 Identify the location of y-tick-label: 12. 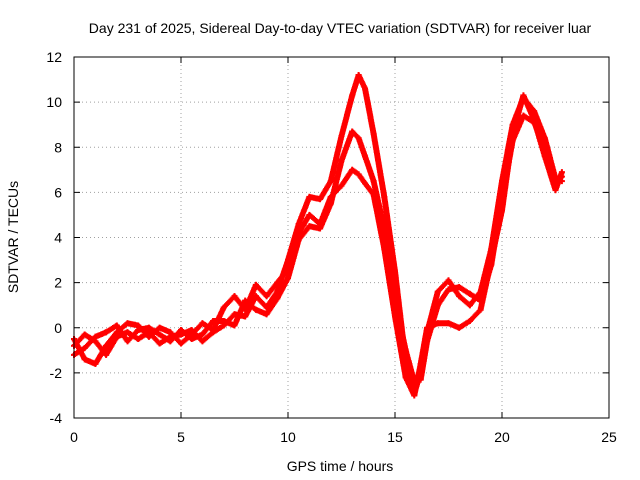
(54, 57).